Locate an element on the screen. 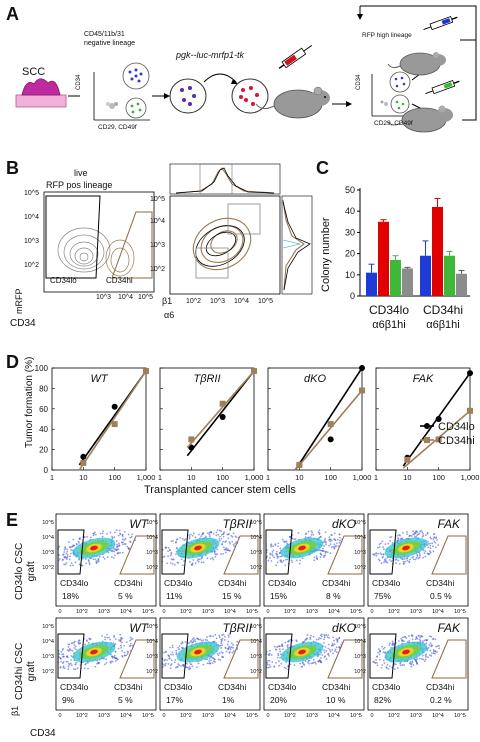  cd34lo-fit-line is located at coordinates (328, 419).